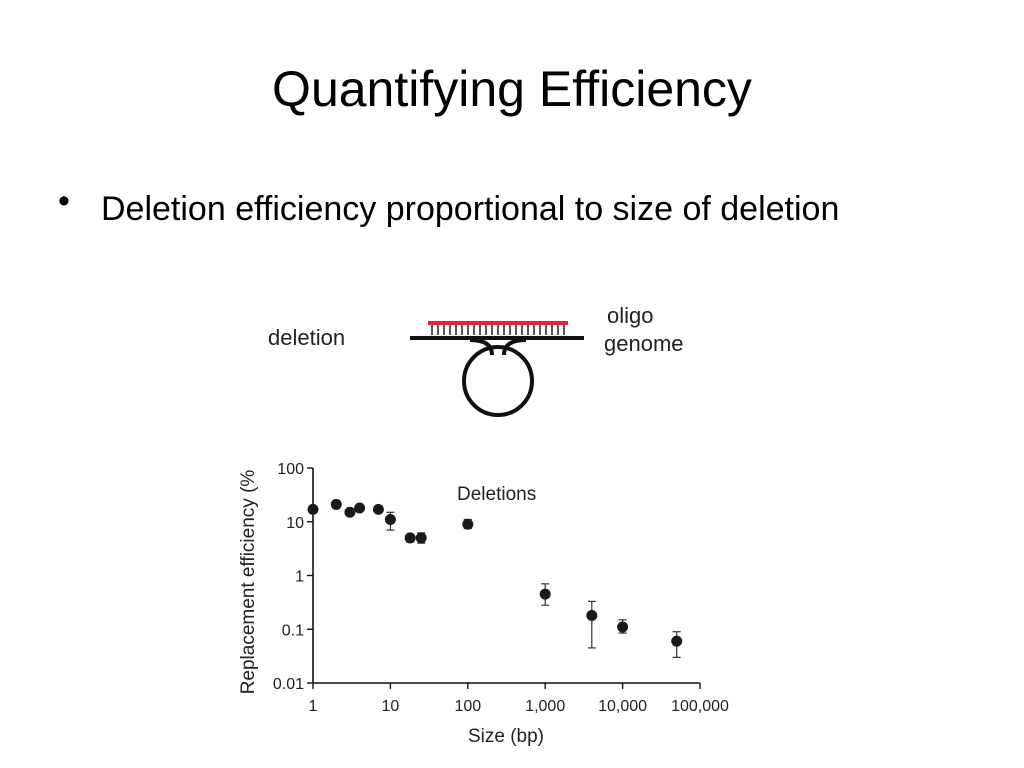 This screenshot has width=1024, height=768. Describe the element at coordinates (630, 315) in the screenshot. I see `oligo-label: oligo` at that location.